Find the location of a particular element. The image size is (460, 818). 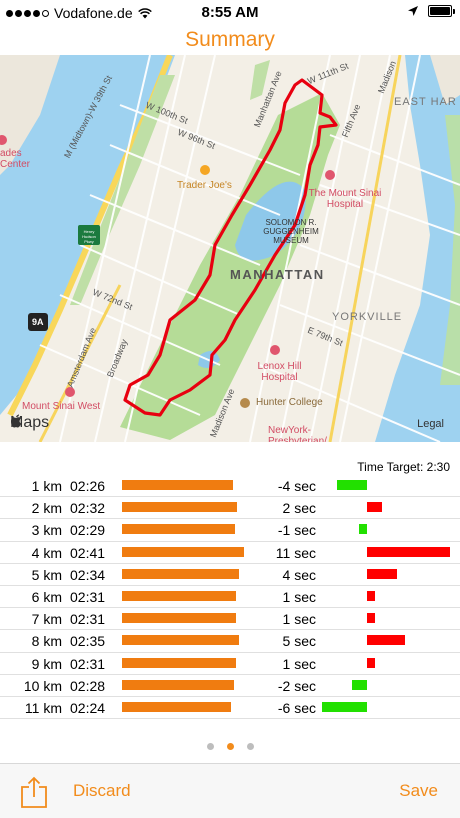

split-row: 8 km 02:35 5 sec is located at coordinates (230, 641).